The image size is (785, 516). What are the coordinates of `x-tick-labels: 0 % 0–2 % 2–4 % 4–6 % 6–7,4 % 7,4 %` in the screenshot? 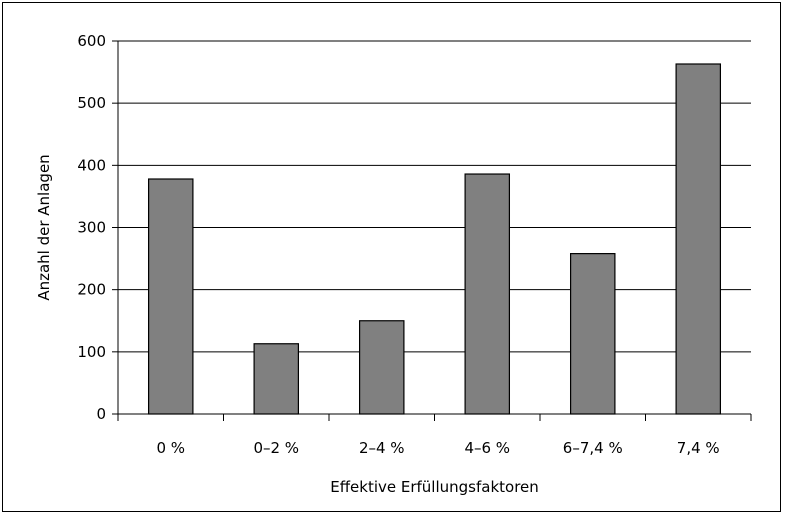 It's located at (437, 448).